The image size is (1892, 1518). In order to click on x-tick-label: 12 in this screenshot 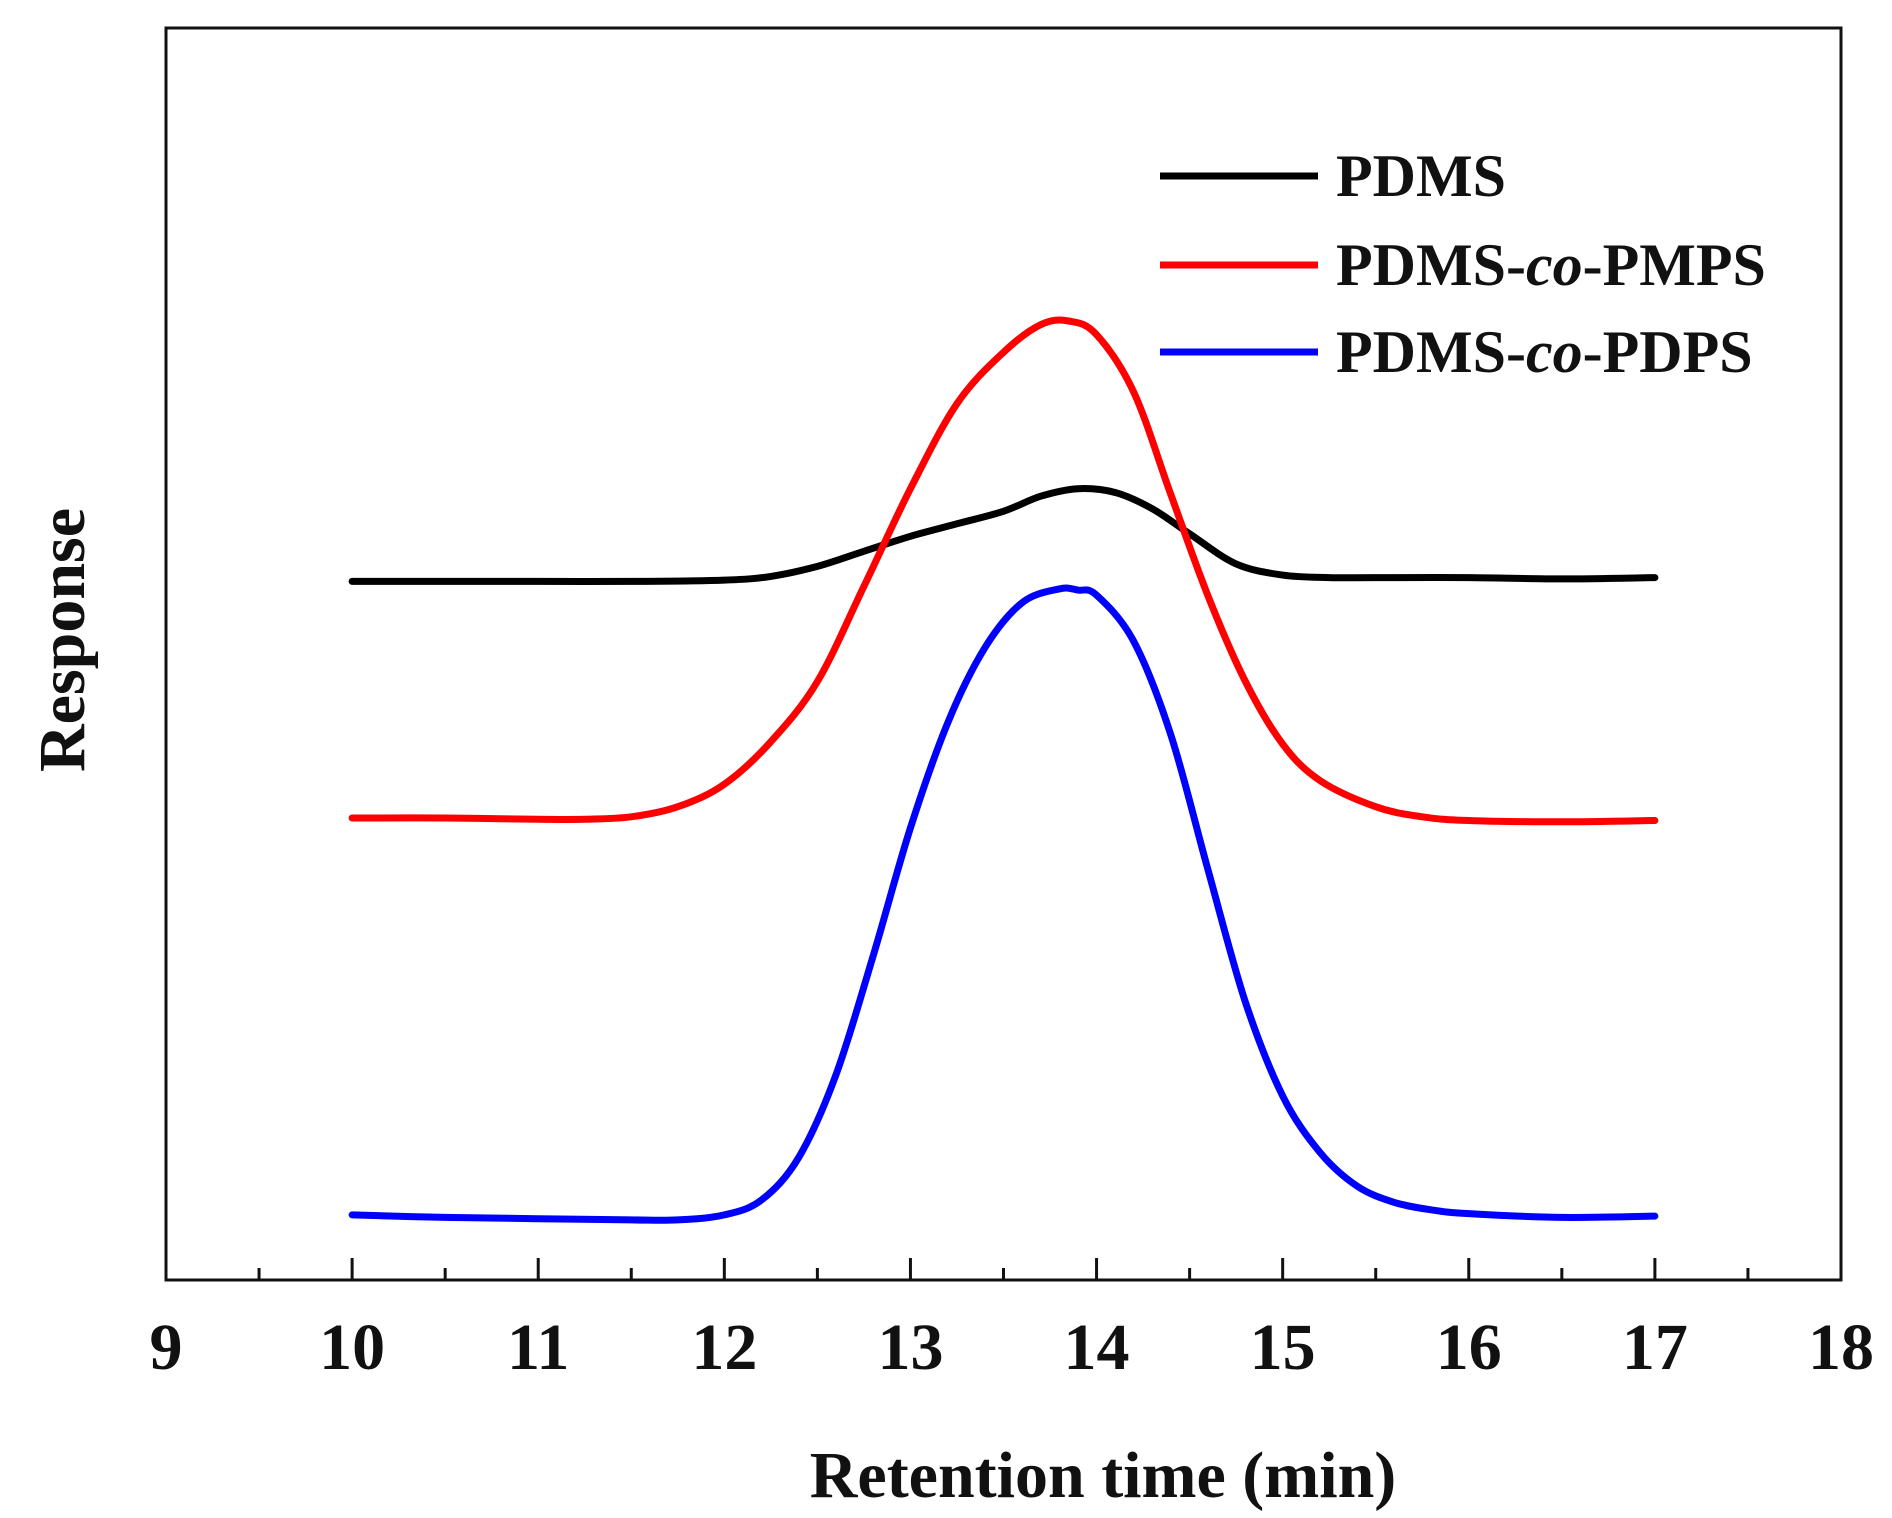, I will do `click(724, 1347)`.